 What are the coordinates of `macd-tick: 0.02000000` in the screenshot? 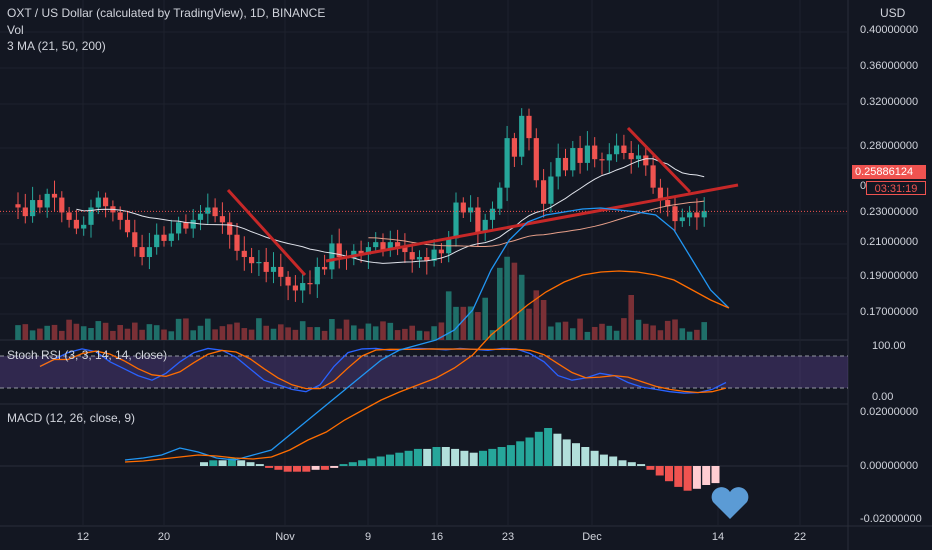 It's located at (889, 412).